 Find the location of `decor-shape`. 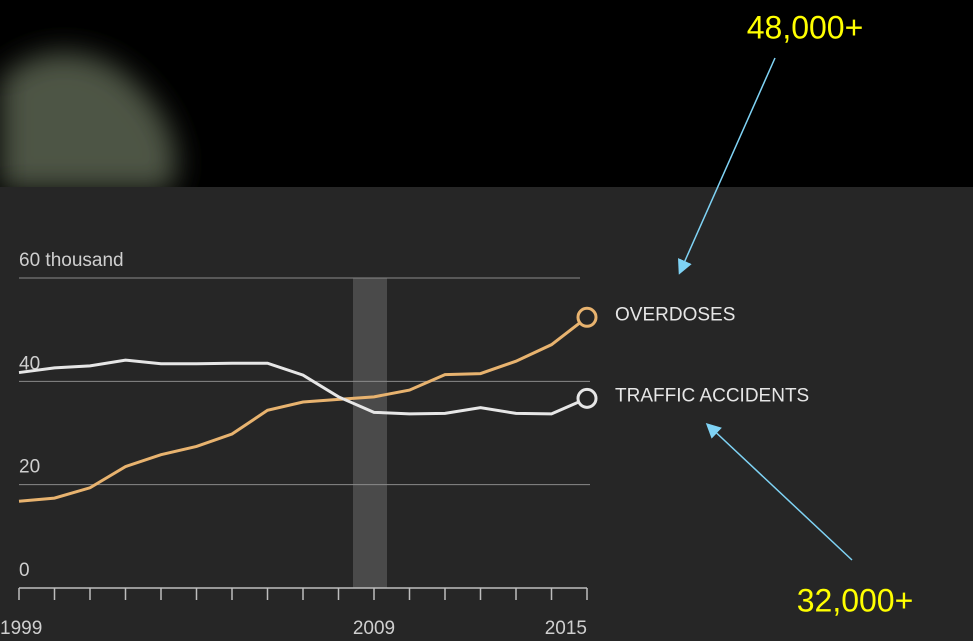

decor-shape is located at coordinates (88, 121).